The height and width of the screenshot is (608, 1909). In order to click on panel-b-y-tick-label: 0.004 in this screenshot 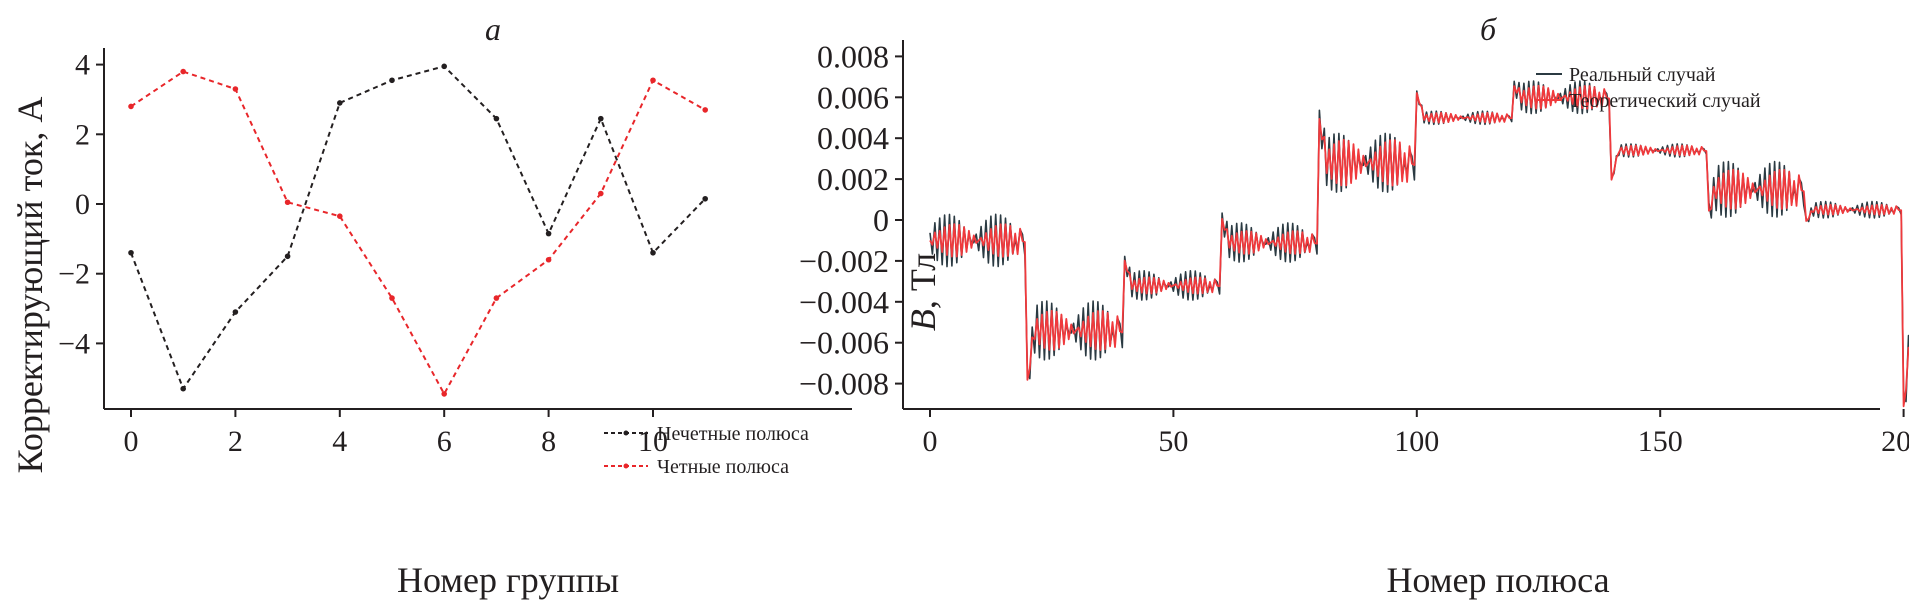, I will do `click(853, 138)`.